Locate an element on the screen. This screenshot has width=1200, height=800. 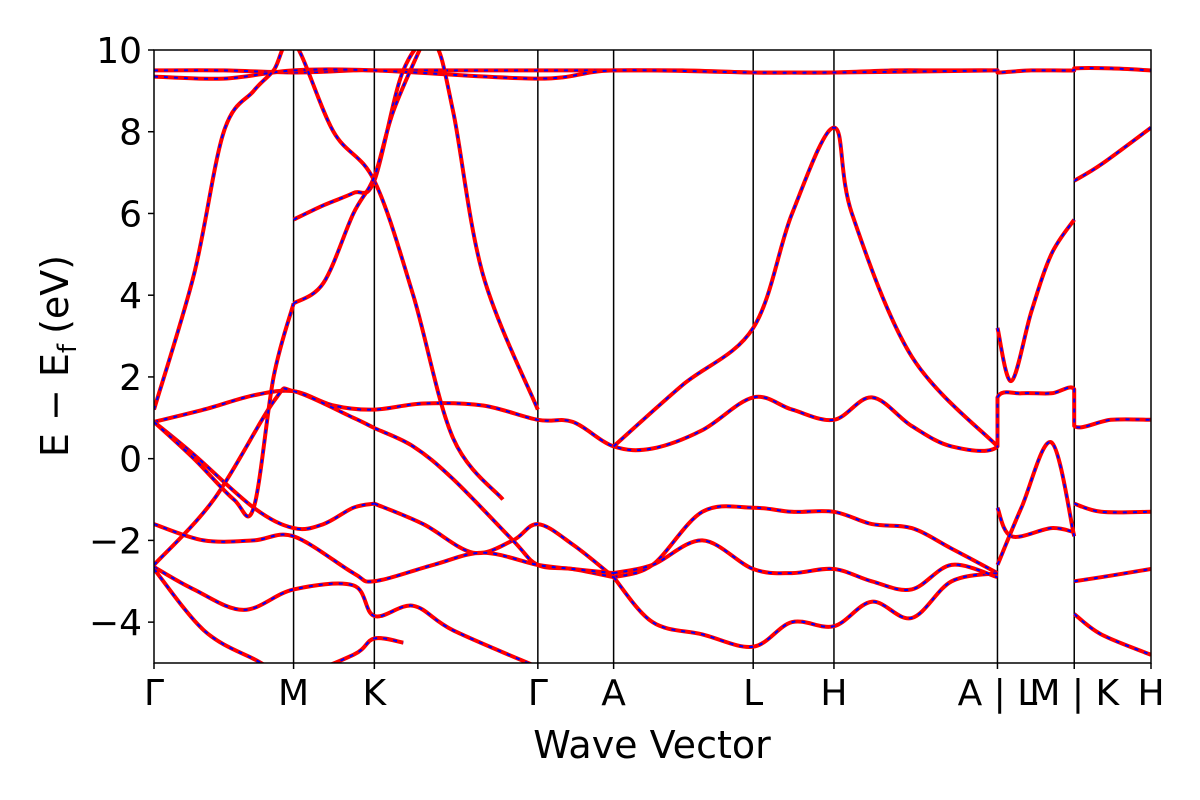
x-tick-label: K is located at coordinates (375, 693).